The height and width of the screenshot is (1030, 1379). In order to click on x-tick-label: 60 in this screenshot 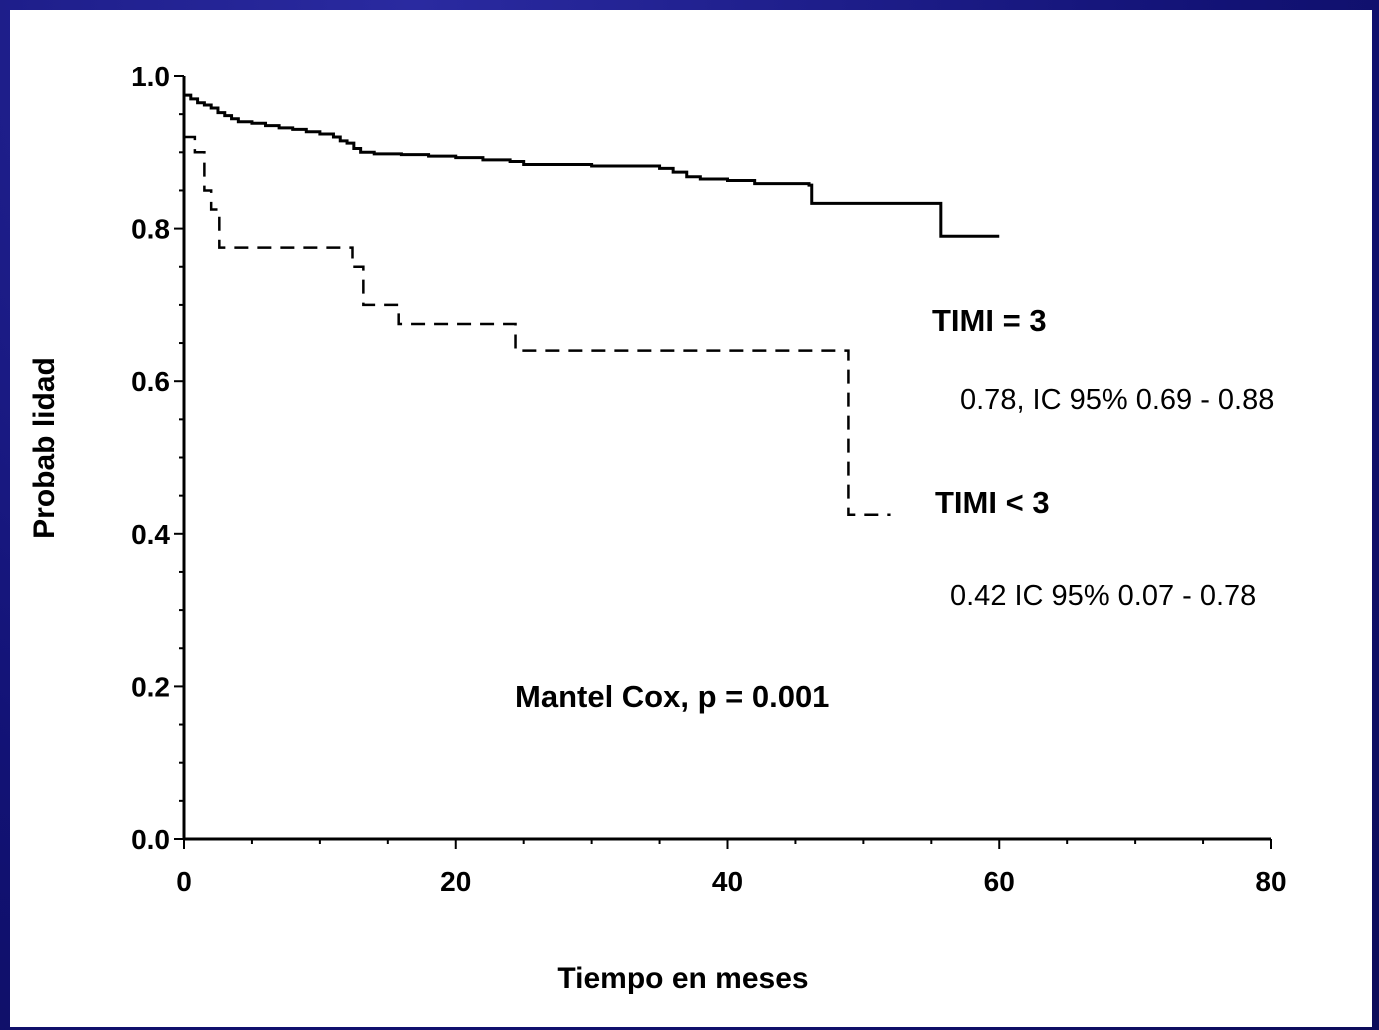, I will do `click(999, 881)`.